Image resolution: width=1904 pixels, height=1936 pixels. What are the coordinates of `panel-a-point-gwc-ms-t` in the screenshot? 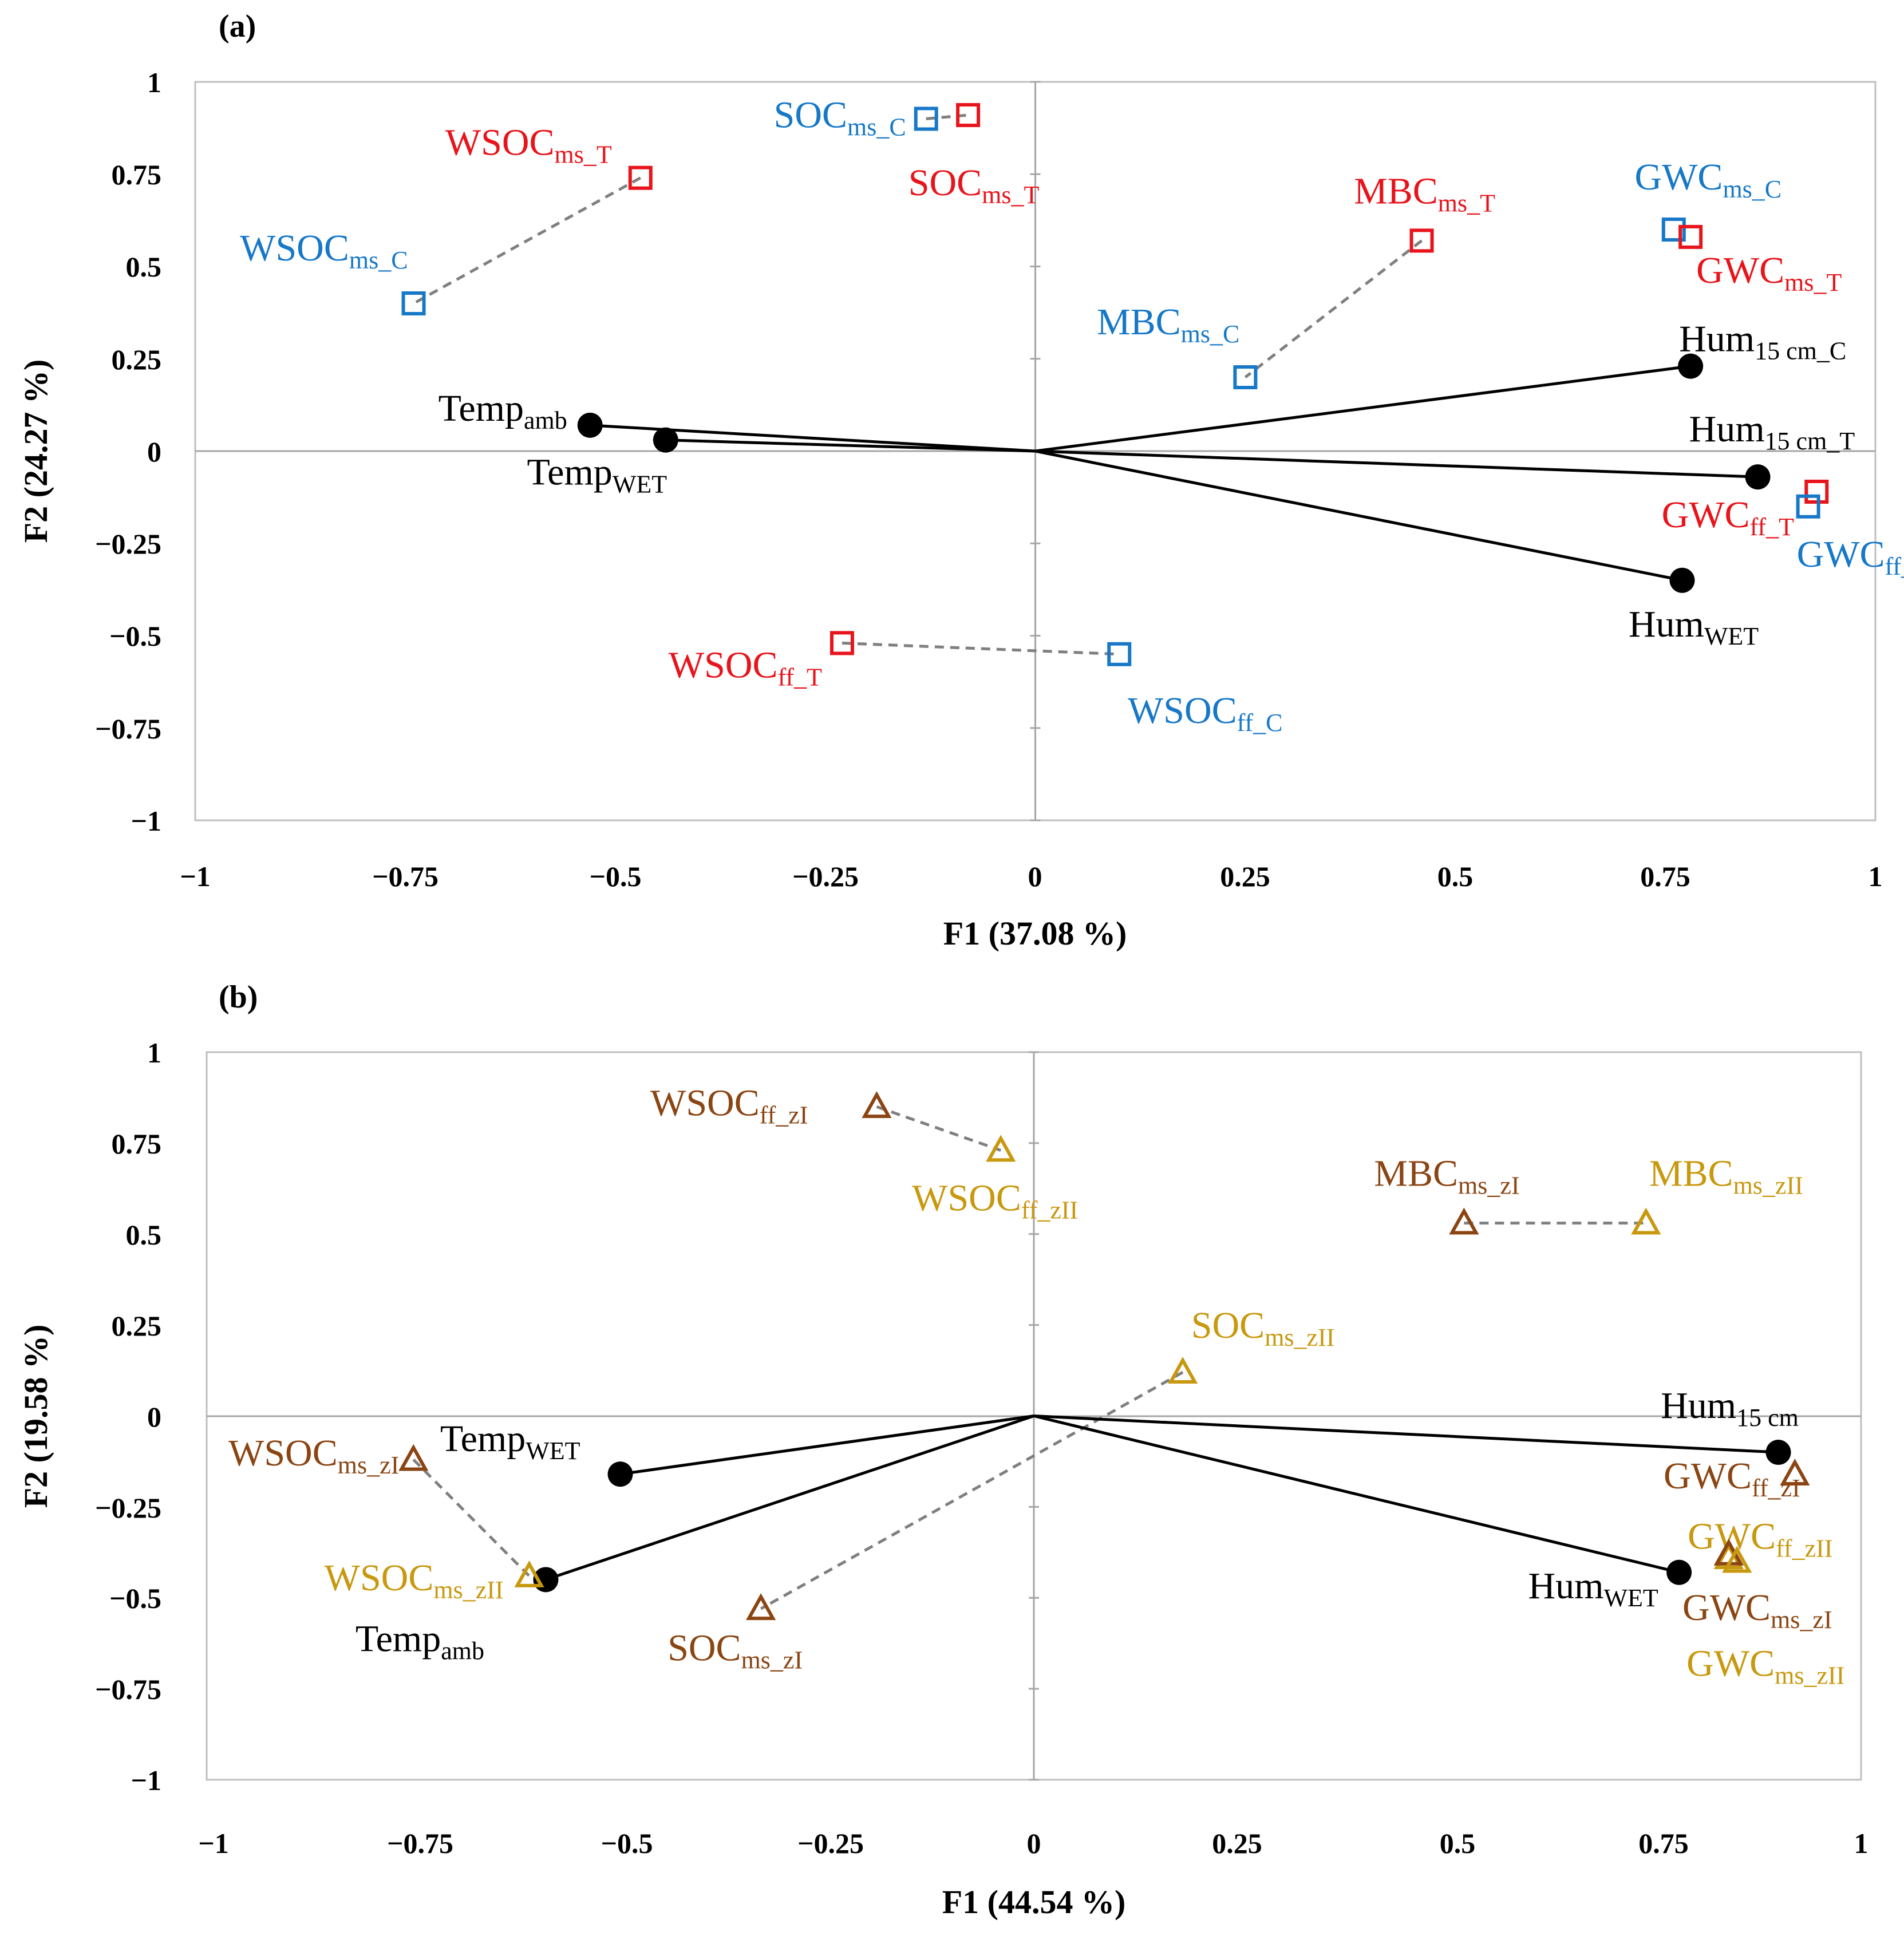 It's located at (1690, 236).